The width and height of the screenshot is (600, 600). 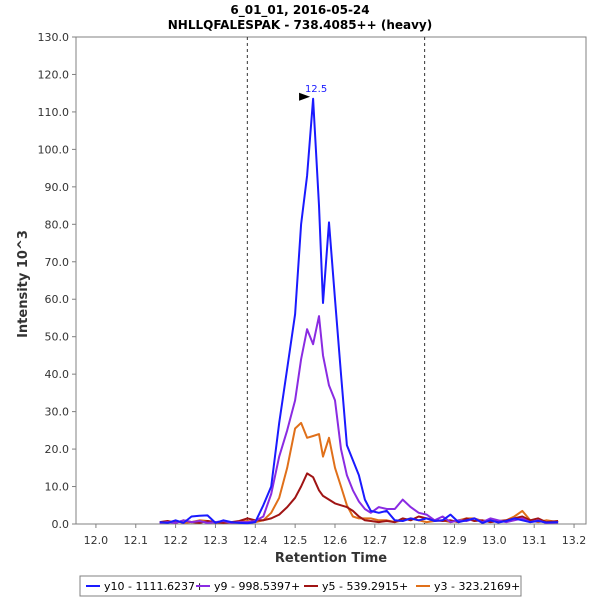 I want to click on x-tick-label: 12.5, so click(x=295, y=540).